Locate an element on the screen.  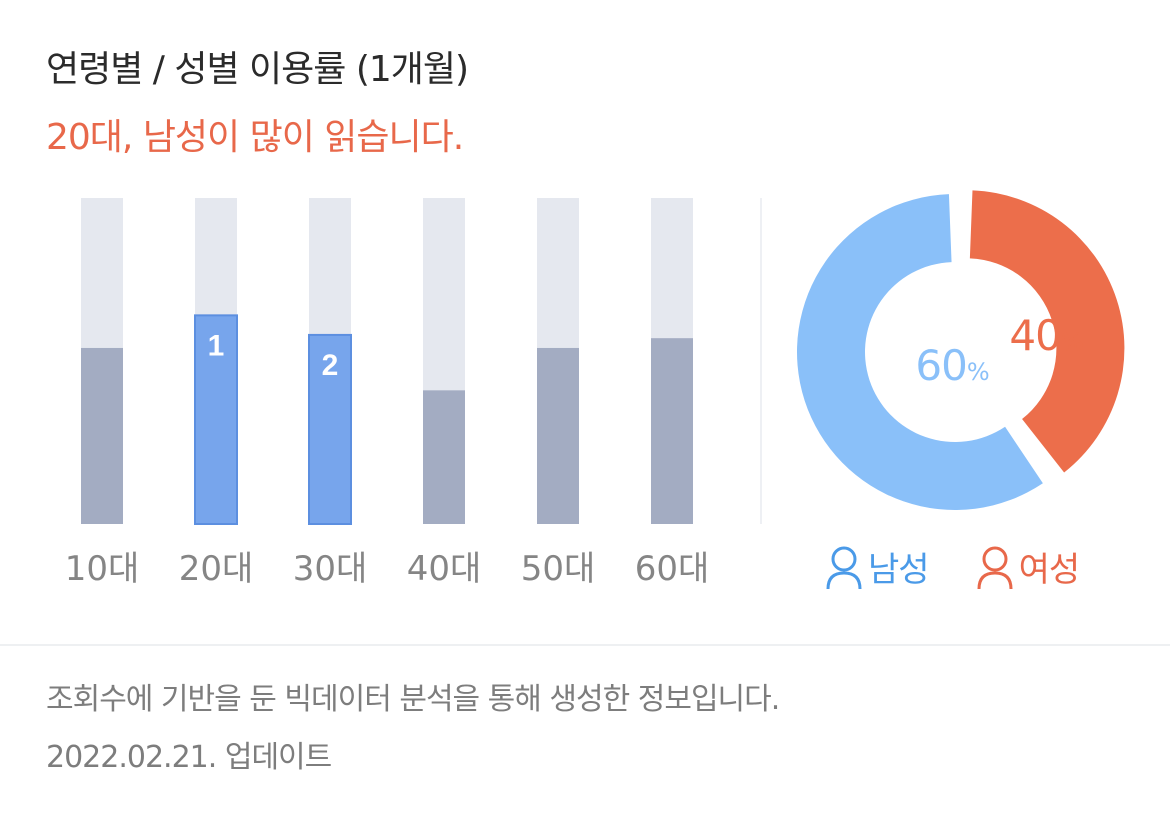
chart-subtitle: 20대, 남성이 많이 읽습니다. is located at coordinates (255, 137).